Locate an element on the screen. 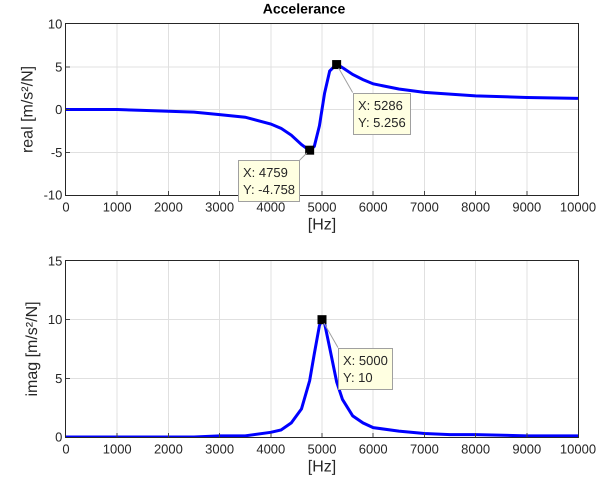  annotation: X: 5000 Y: 10 is located at coordinates (365, 369).